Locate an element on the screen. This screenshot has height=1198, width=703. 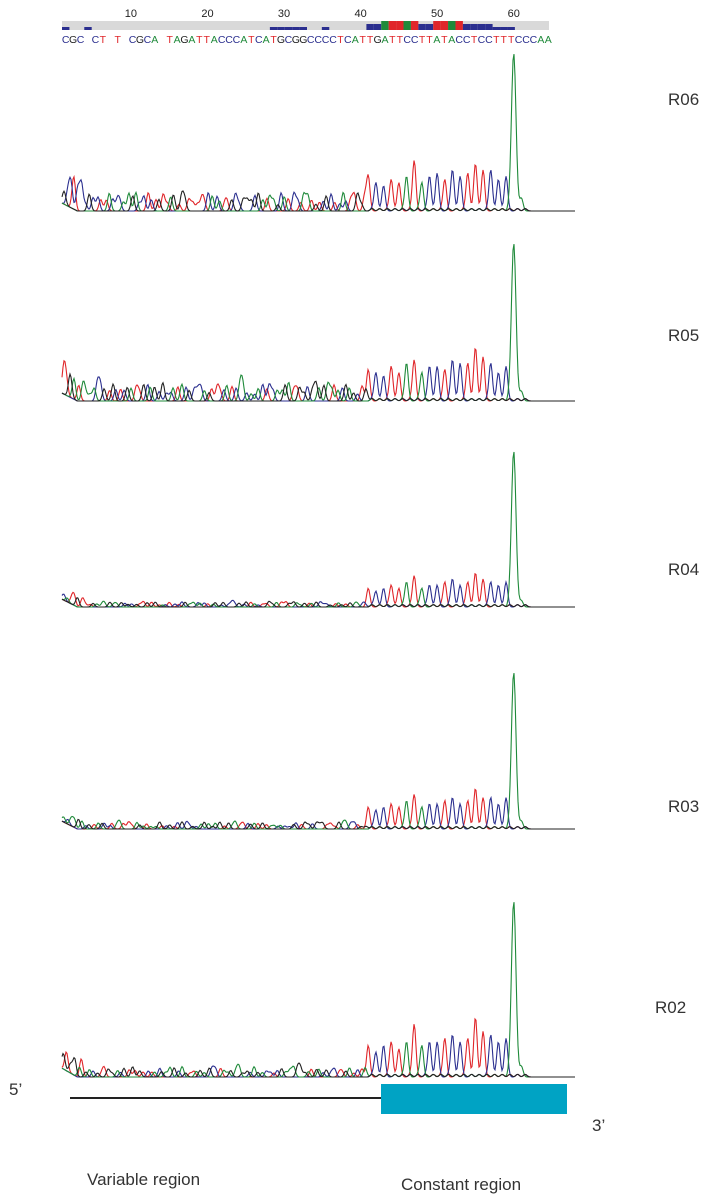
ruler-tick-label: 50 is located at coordinates (437, 14).